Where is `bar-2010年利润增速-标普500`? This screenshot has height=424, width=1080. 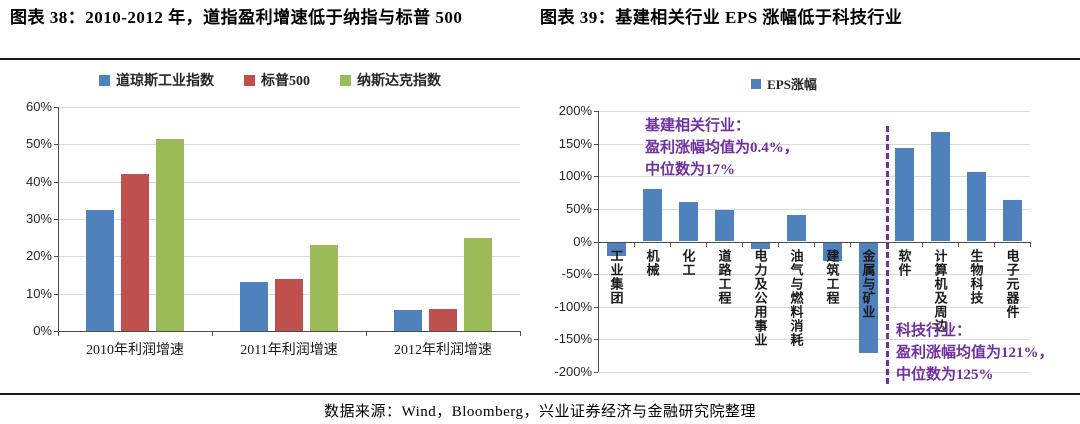 bar-2010年利润增速-标普500 is located at coordinates (135, 252).